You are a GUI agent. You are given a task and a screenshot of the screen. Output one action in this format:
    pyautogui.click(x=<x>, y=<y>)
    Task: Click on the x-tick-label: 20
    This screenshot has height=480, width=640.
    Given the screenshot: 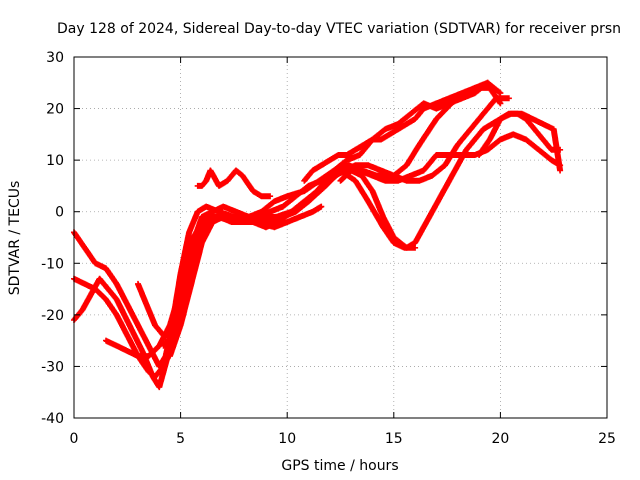 What is the action you would take?
    pyautogui.click(x=500, y=439)
    